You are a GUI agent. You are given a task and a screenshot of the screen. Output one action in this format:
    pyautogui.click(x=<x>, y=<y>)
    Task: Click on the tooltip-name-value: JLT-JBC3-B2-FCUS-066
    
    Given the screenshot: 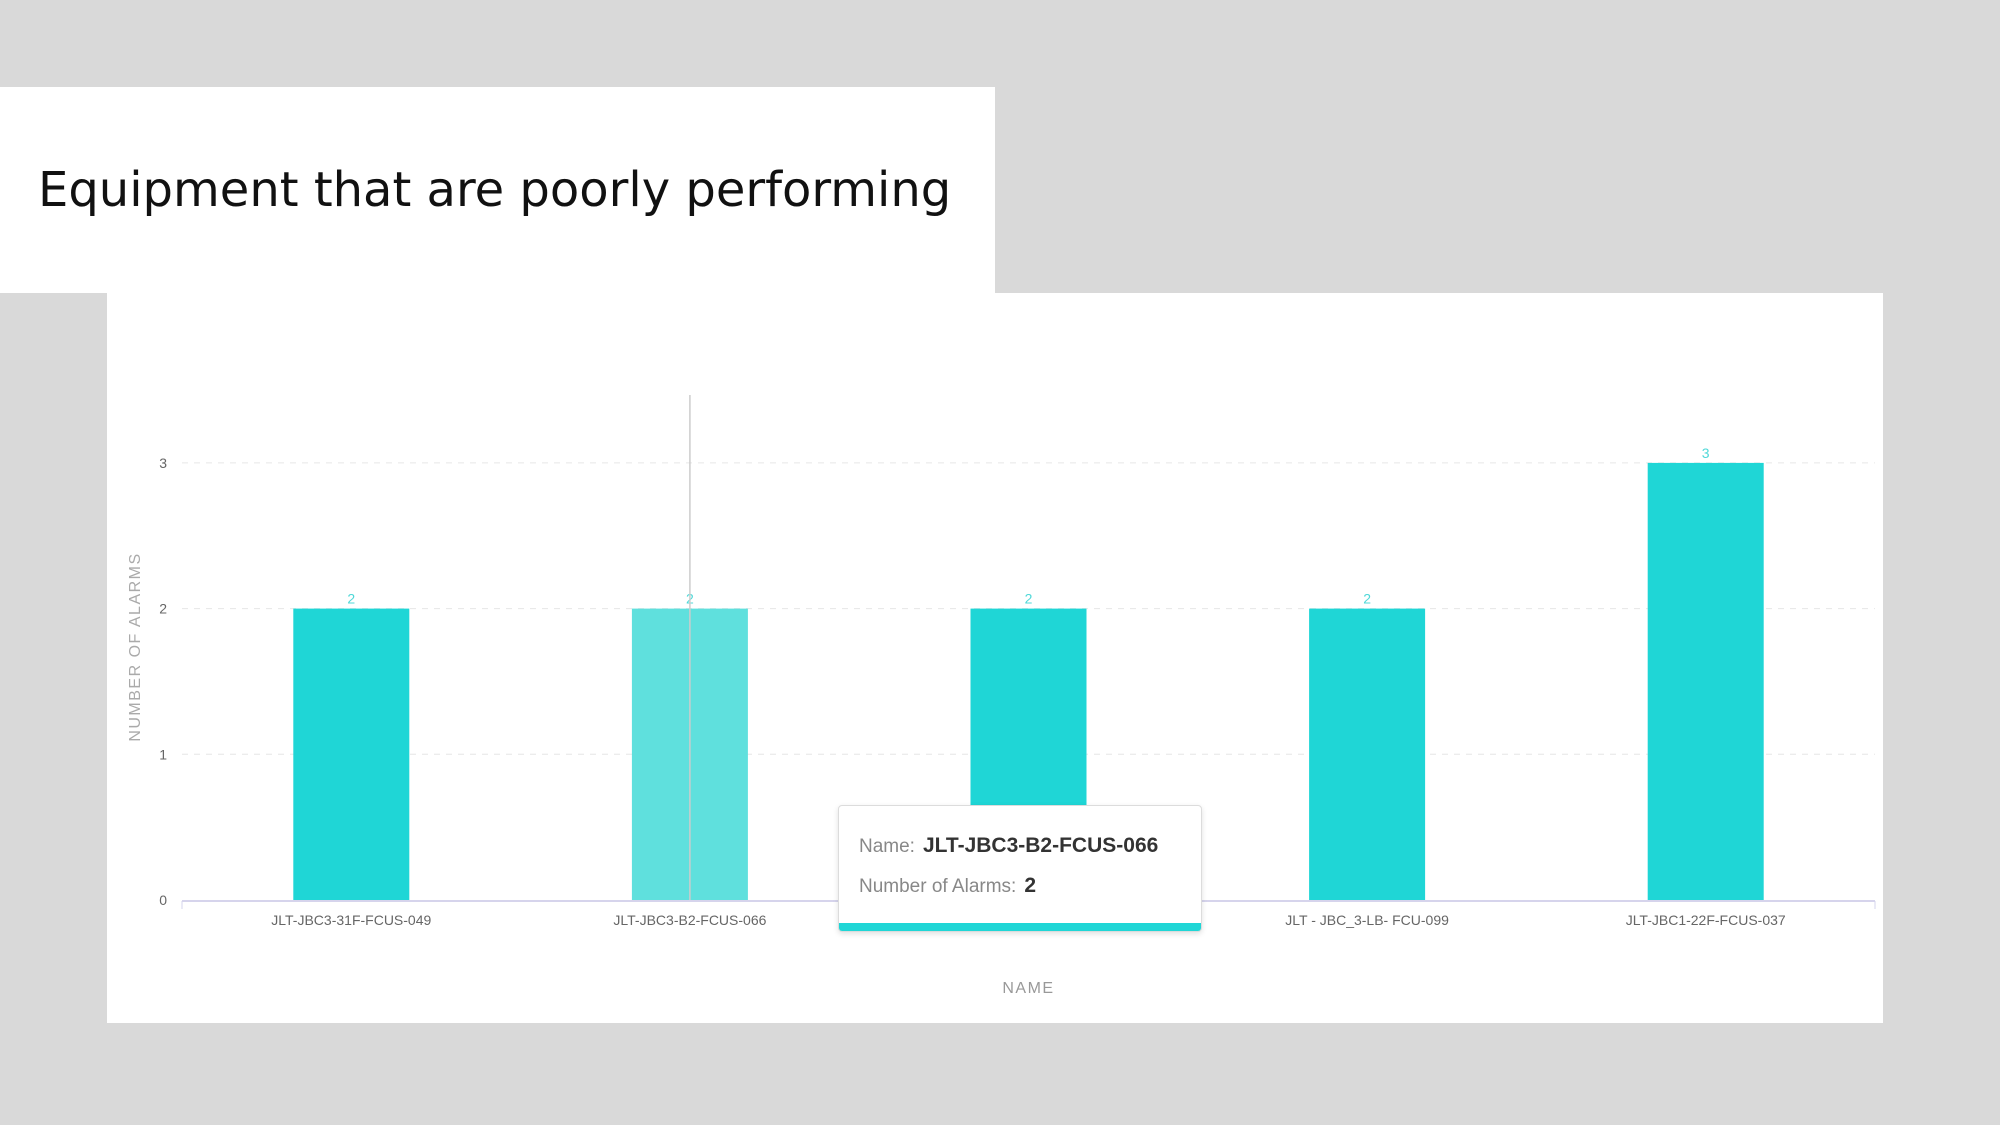 What is the action you would take?
    pyautogui.click(x=1040, y=845)
    